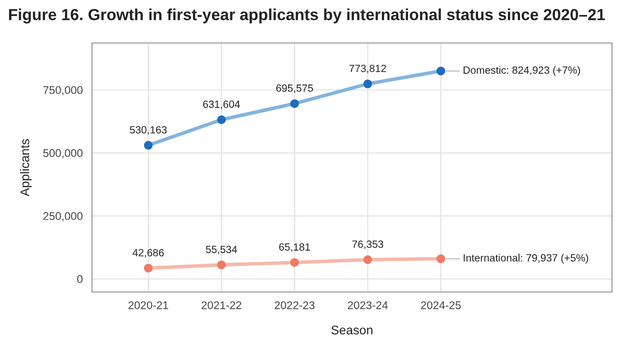  I want to click on y-tick-label: 250,000, so click(63, 217).